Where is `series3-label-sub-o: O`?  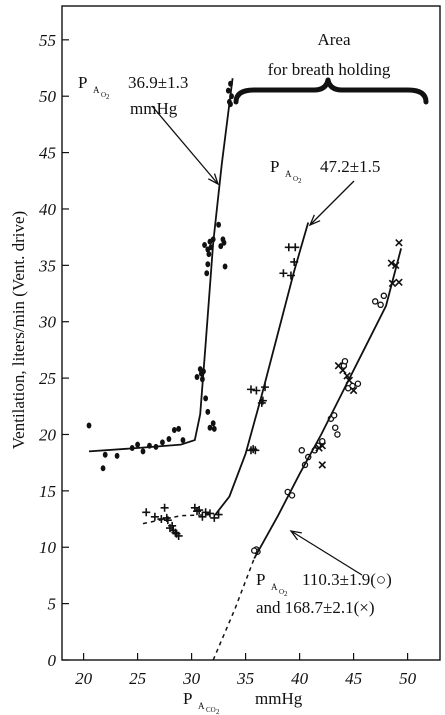
series3-label-sub-o: O is located at coordinates (281, 592).